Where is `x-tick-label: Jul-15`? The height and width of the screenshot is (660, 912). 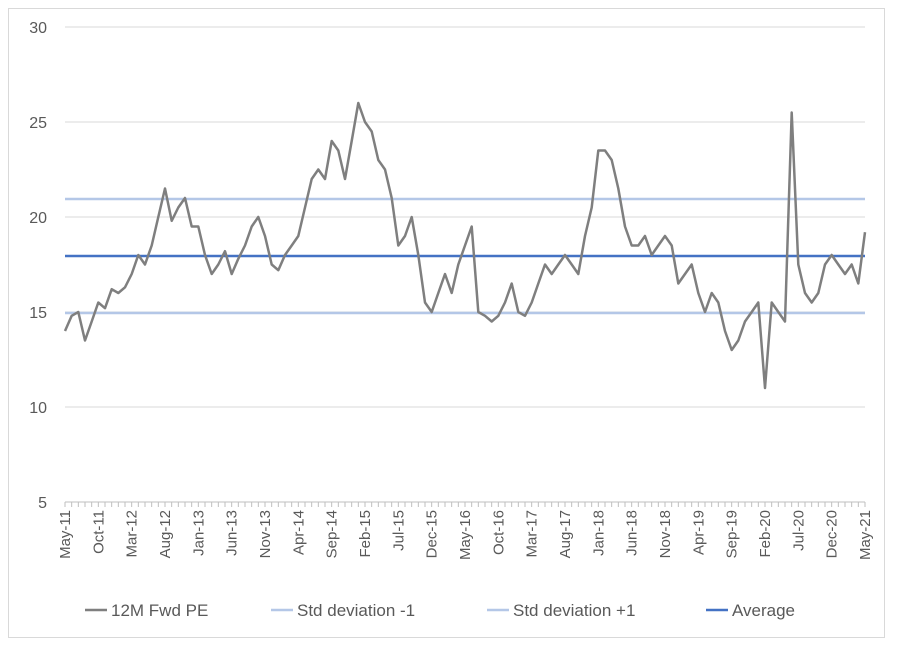
x-tick-label: Jul-15 is located at coordinates (398, 530).